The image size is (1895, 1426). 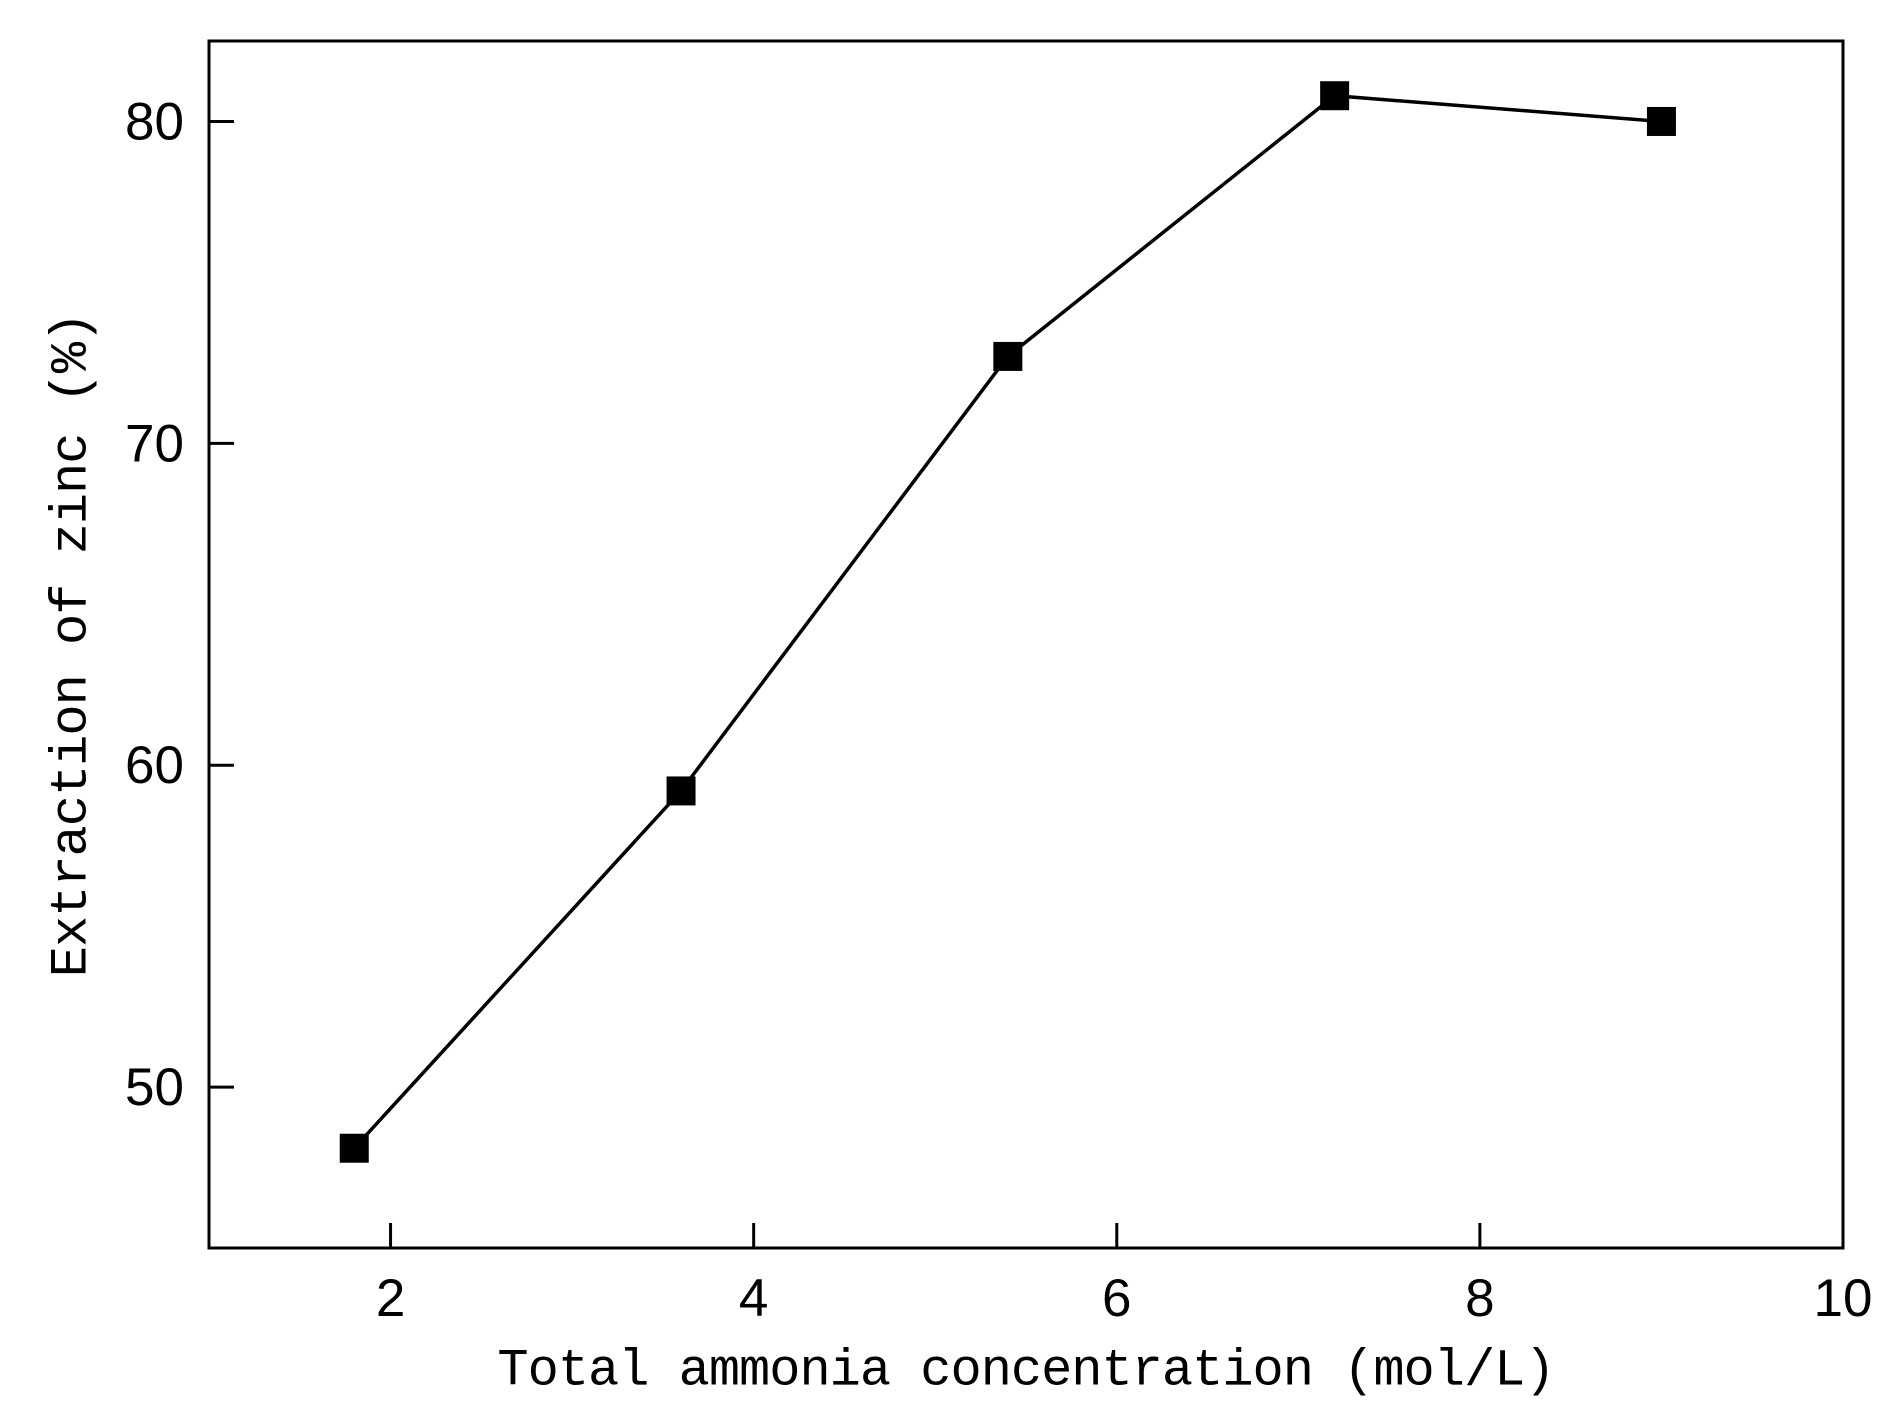 I want to click on x-tick-label: 8, so click(x=1479, y=1298).